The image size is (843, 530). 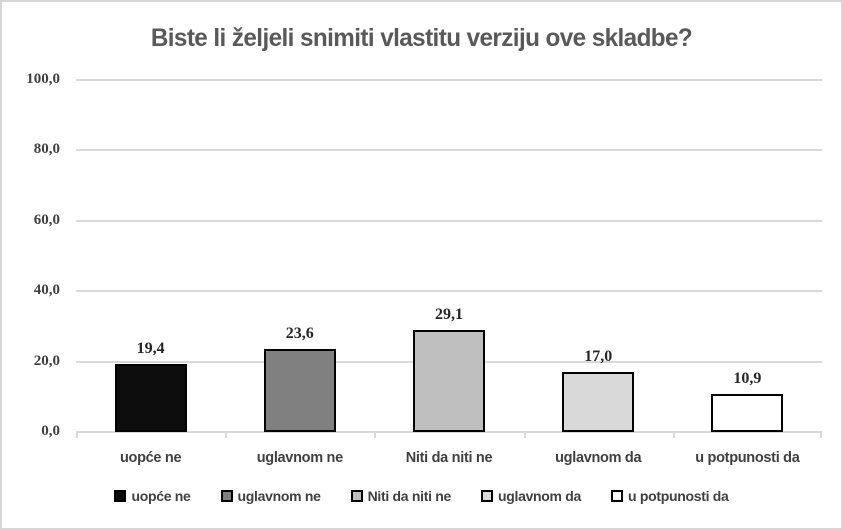 I want to click on bar-value-label: 17,0, so click(x=598, y=357).